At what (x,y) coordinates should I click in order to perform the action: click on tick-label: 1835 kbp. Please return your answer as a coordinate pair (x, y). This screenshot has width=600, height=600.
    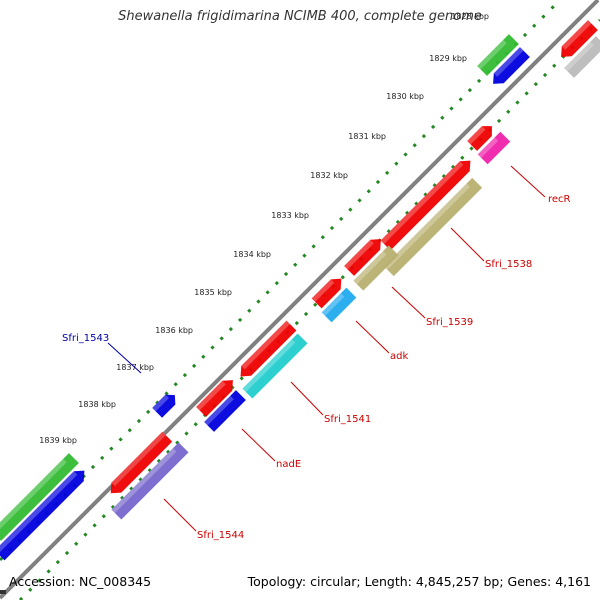
    Looking at the image, I should click on (213, 292).